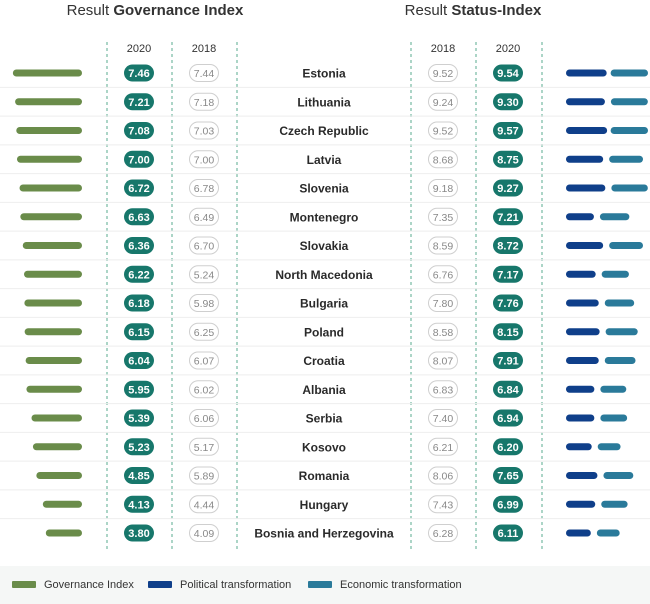 The image size is (650, 604). What do you see at coordinates (89, 585) in the screenshot?
I see `legend-label: Governance Index` at bounding box center [89, 585].